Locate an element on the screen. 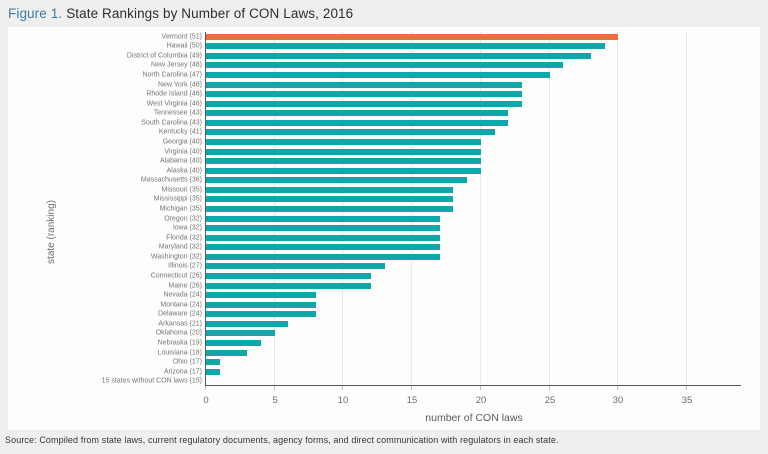 This screenshot has width=768, height=454. bar-label: Alabama (40) is located at coordinates (180, 161).